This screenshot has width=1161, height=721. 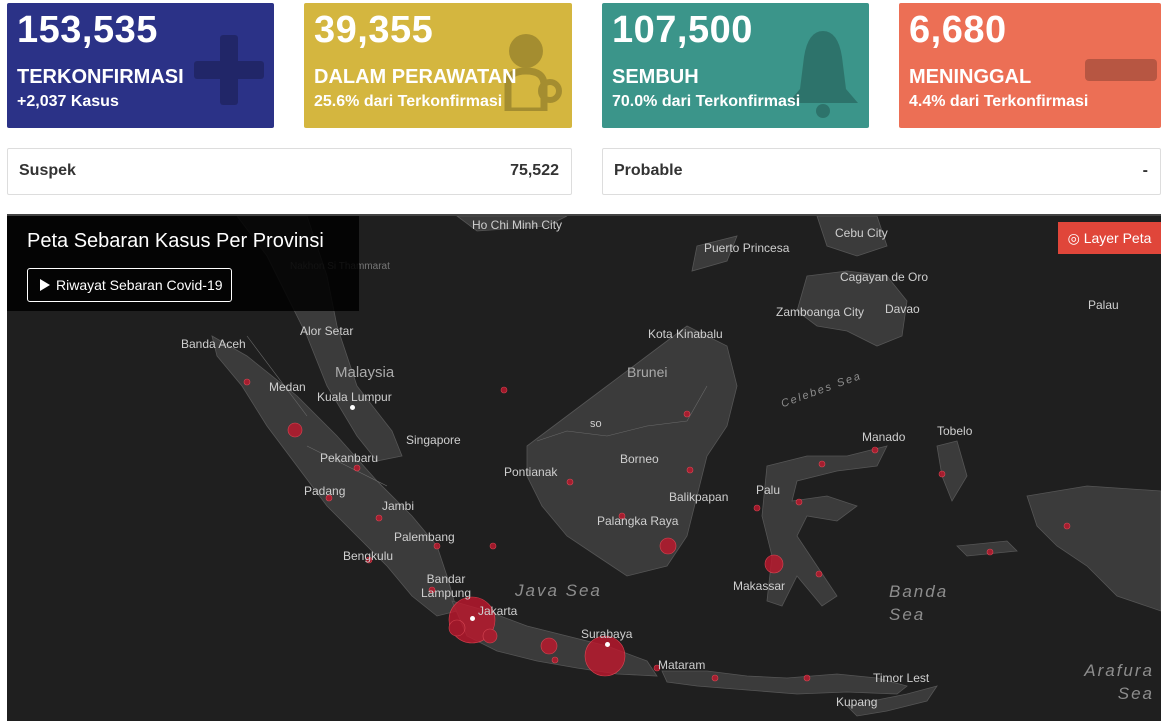 I want to click on case-marker-central-kalimantan, so click(x=622, y=516).